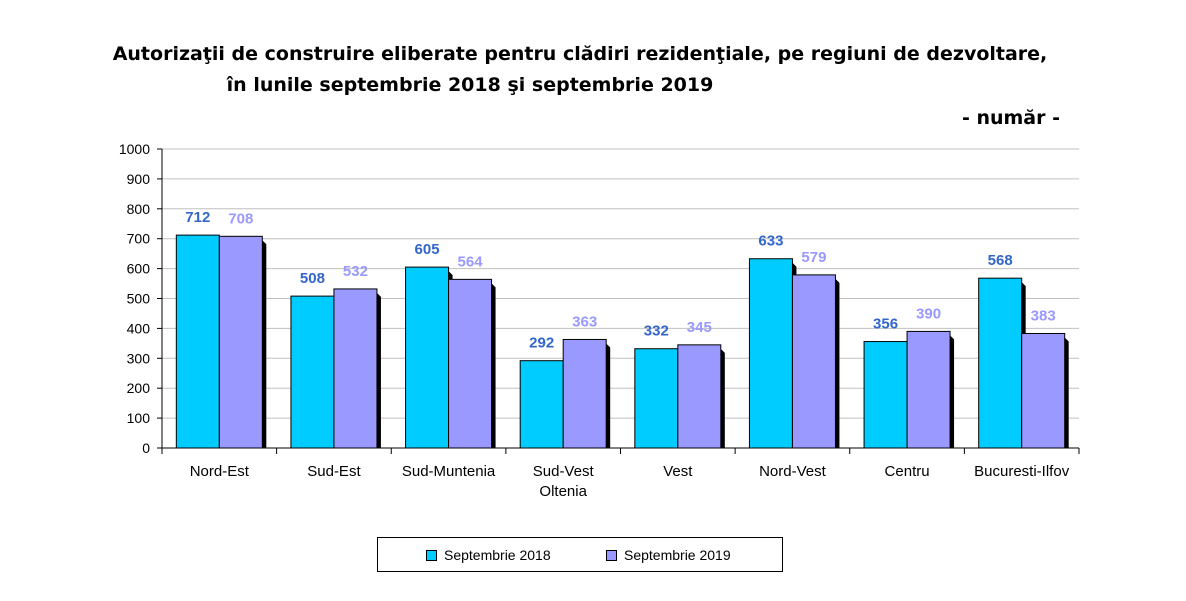 The width and height of the screenshot is (1186, 601). I want to click on x-tick-label: Nord-Vest, so click(793, 471).